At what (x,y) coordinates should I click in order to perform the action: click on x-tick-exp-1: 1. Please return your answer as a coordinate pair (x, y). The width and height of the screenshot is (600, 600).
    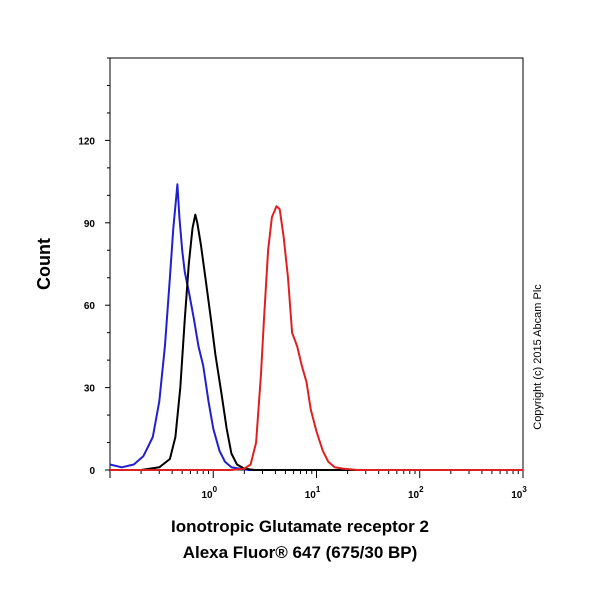
    Looking at the image, I should click on (318, 489).